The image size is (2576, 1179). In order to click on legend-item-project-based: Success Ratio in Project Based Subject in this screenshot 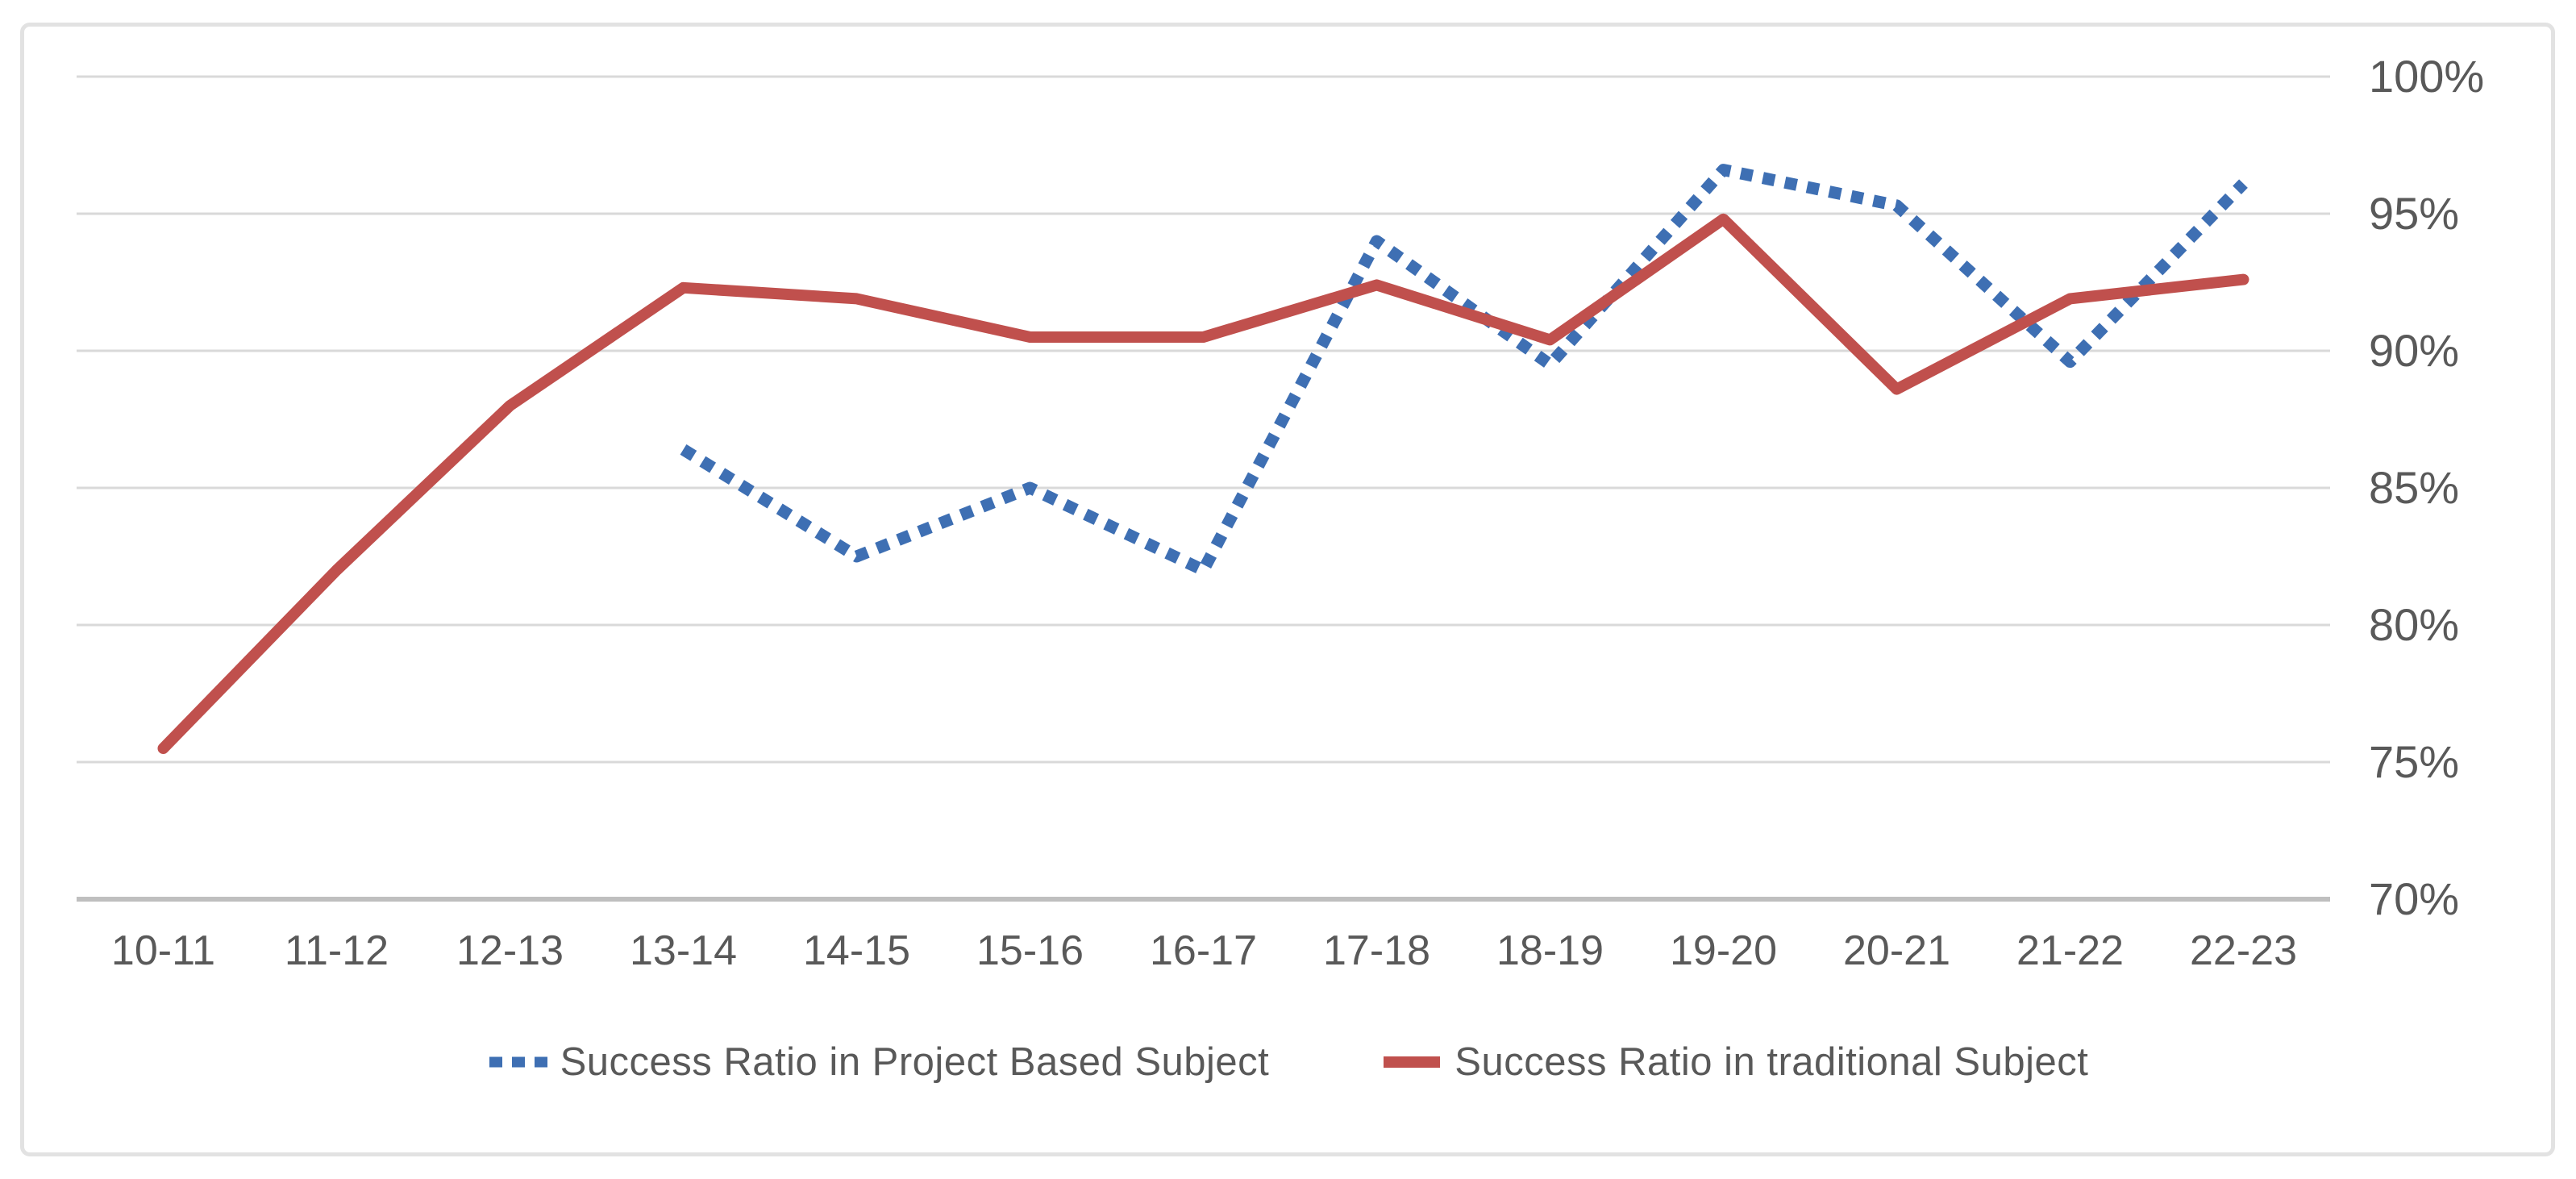, I will do `click(879, 1062)`.